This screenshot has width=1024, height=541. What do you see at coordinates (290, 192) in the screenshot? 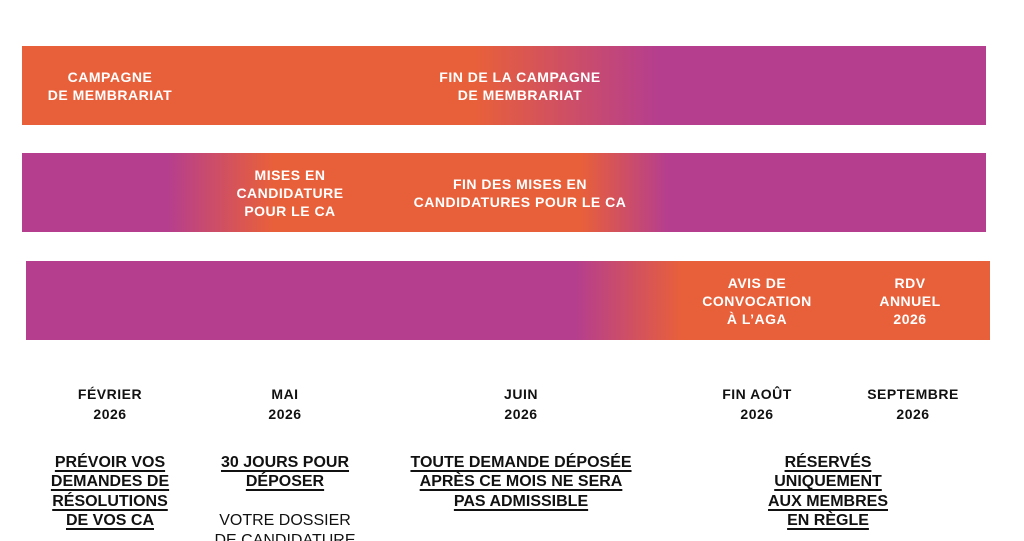
I see `bar-label-mises-en-candidature: MISES EN CANDIDATURE POUR LE CA` at bounding box center [290, 192].